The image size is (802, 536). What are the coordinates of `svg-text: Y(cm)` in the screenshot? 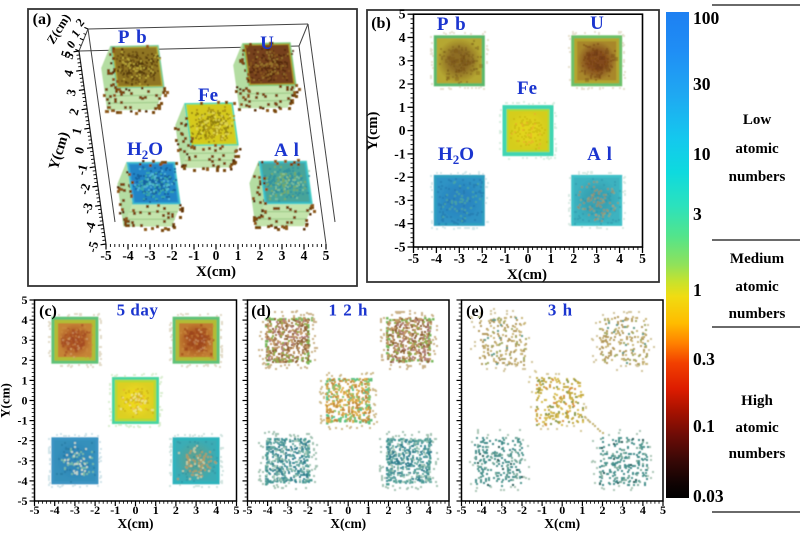 It's located at (373, 131).